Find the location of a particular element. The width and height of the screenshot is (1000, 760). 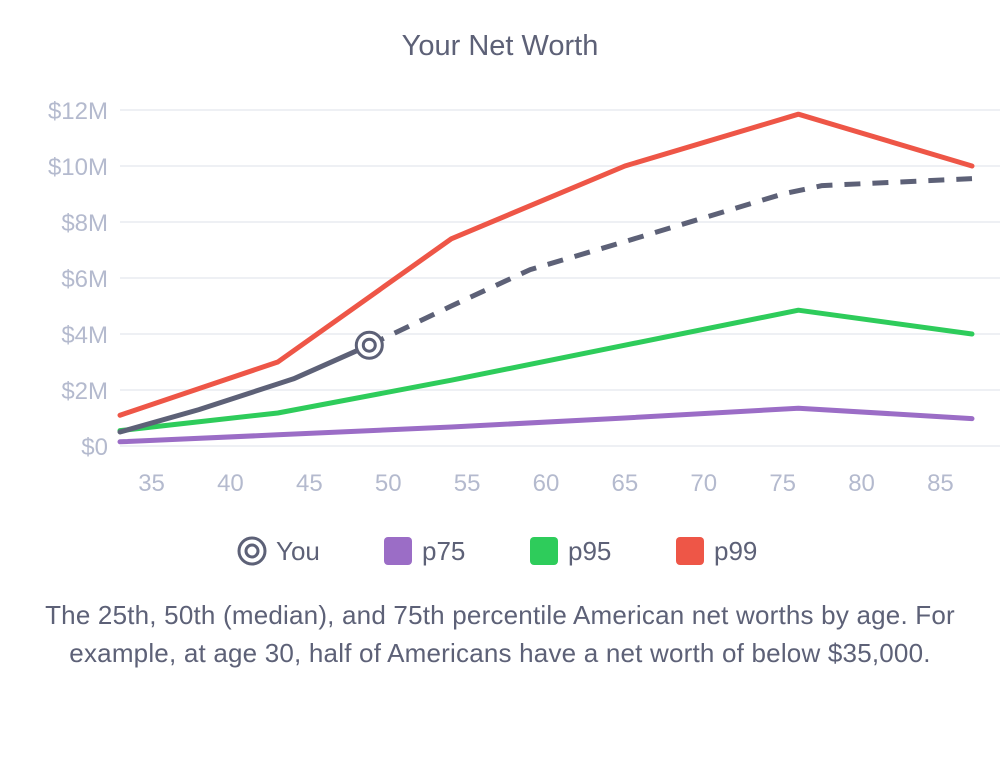

x-tick-label: 75 is located at coordinates (782, 483).